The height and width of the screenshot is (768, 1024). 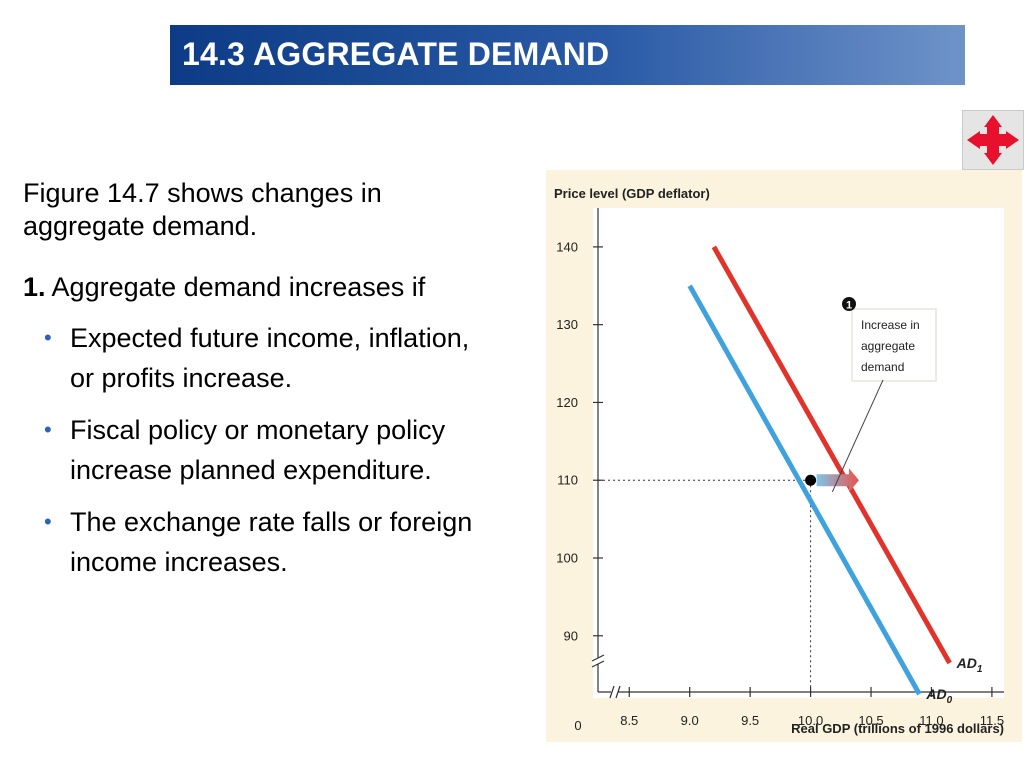 I want to click on point-heading: 1. Aggregate demand increases if, so click(x=283, y=287).